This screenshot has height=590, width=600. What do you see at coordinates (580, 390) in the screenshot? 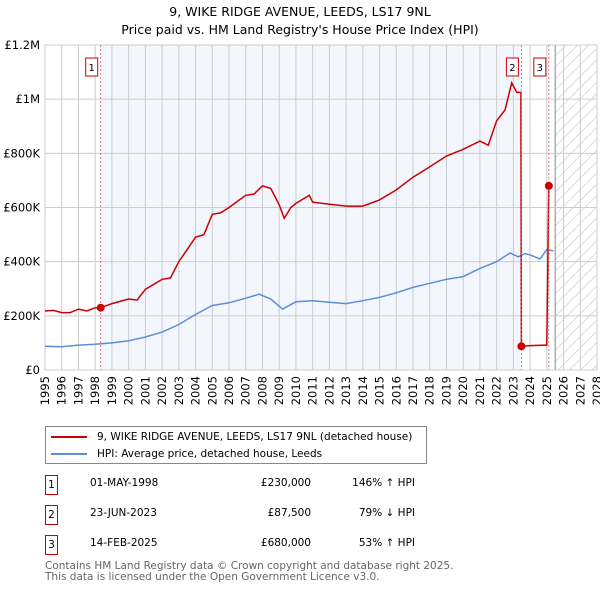
I see `x-tick-label: 2027` at bounding box center [580, 390].